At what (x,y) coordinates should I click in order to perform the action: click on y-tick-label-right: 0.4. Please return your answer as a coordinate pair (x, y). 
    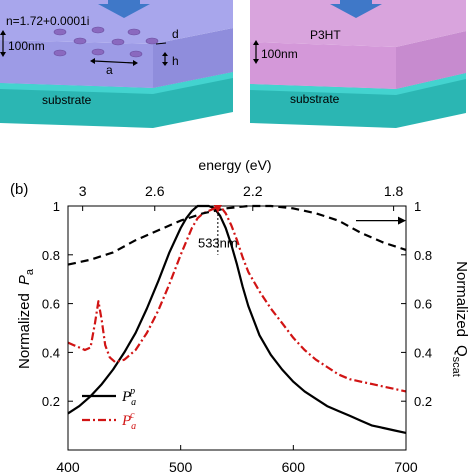
    Looking at the image, I should click on (423, 352).